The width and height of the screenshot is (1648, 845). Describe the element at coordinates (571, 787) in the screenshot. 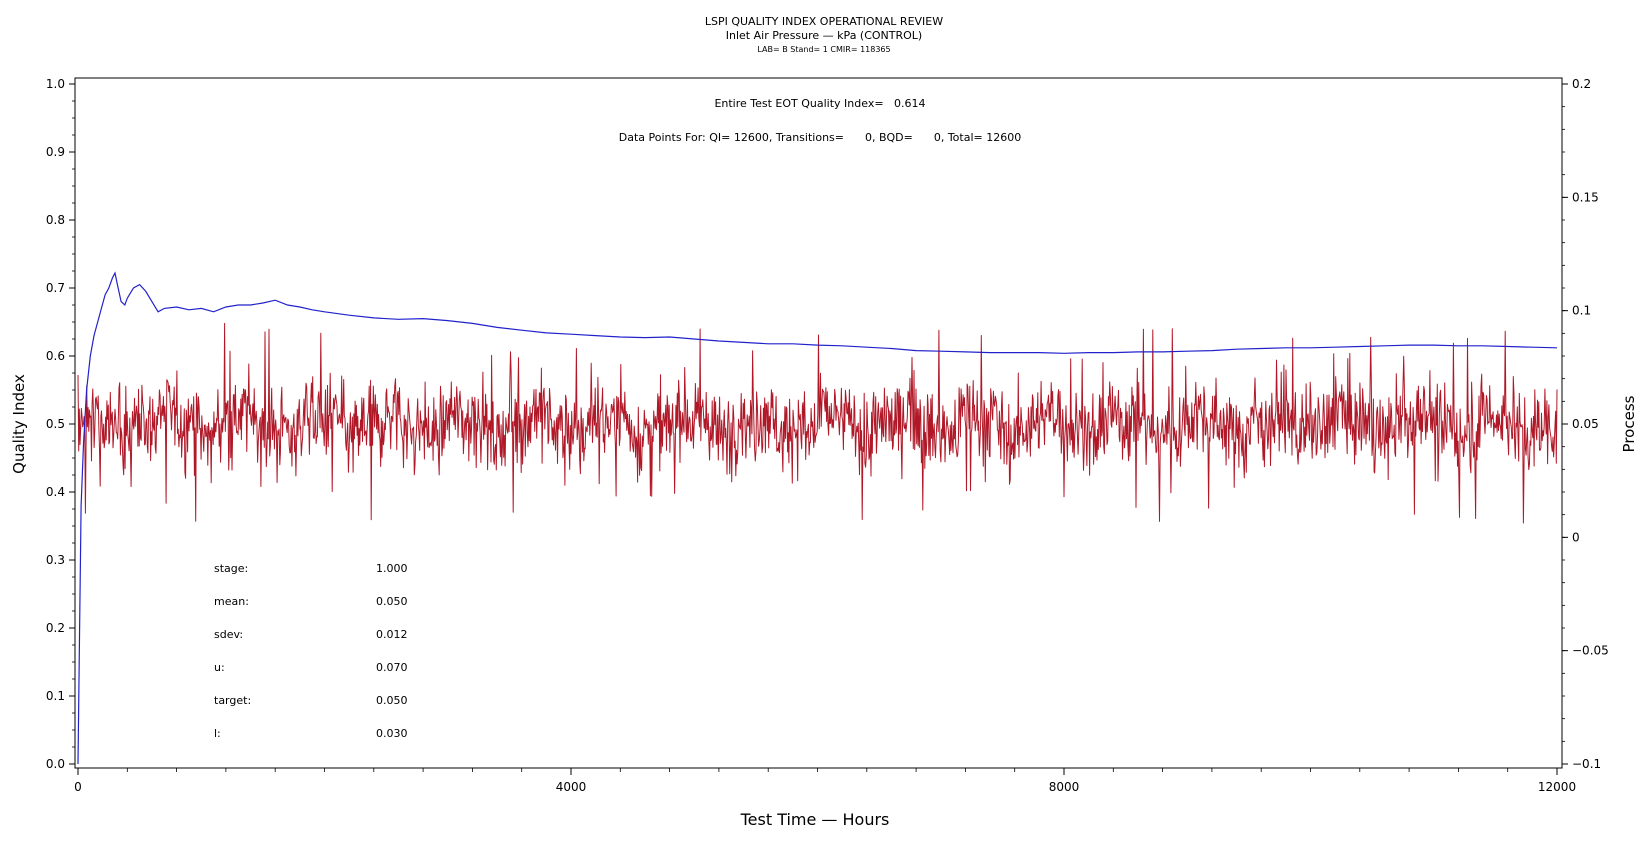

I see `x-tick-label: 4000` at that location.